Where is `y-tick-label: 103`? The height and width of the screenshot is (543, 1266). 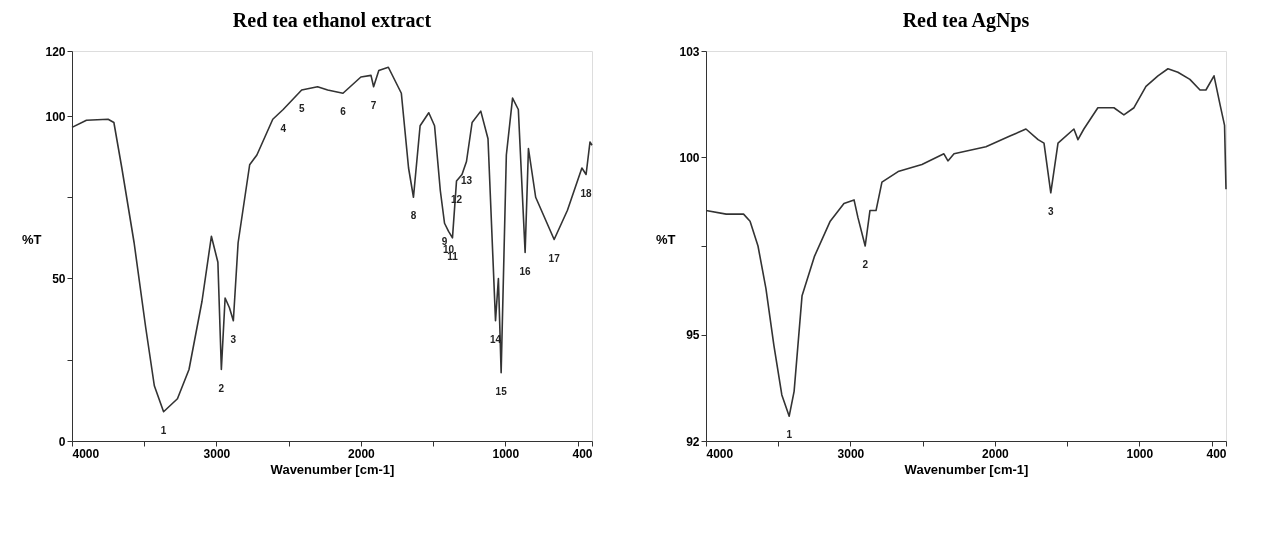 y-tick-label: 103 is located at coordinates (689, 51).